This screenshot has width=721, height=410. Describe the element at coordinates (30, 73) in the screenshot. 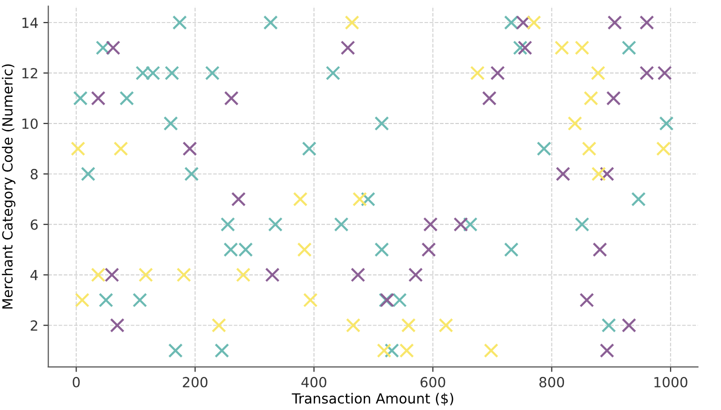

I see `y-tick-label: 12` at that location.